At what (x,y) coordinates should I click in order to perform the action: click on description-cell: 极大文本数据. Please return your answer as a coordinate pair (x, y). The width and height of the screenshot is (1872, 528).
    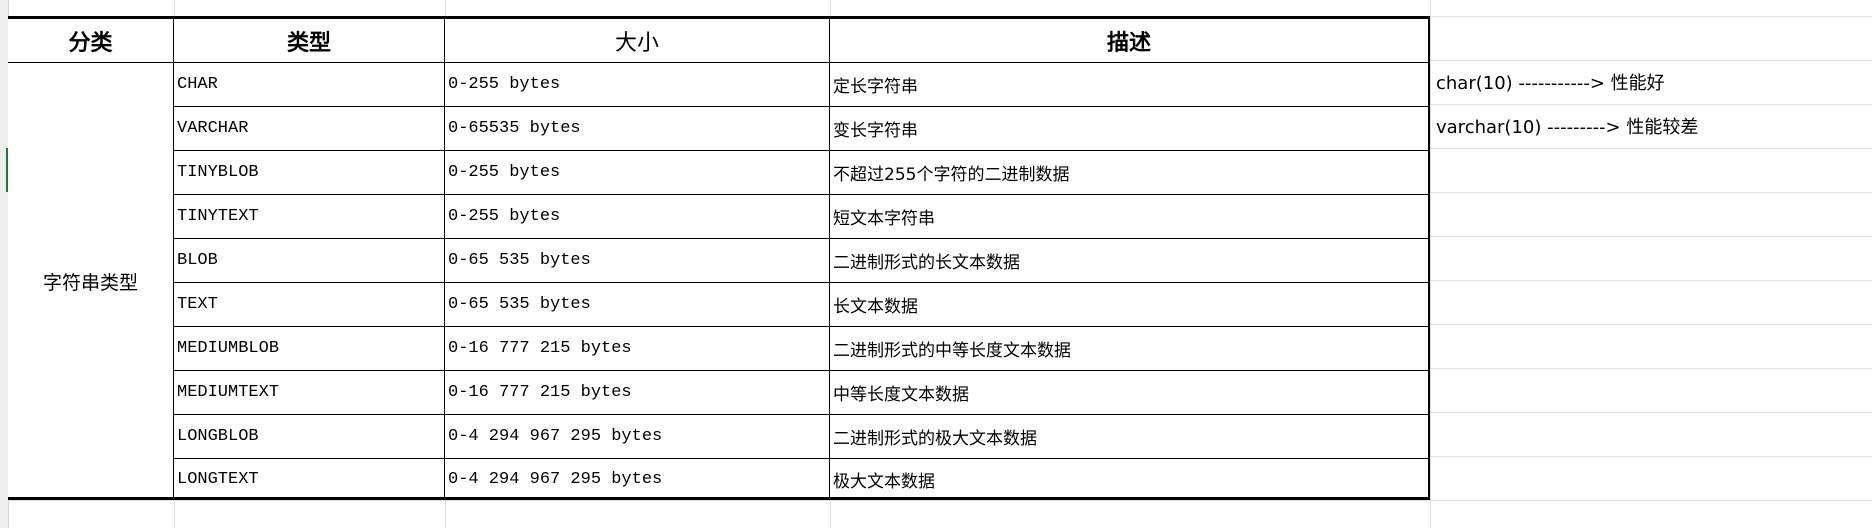
    Looking at the image, I should click on (884, 482).